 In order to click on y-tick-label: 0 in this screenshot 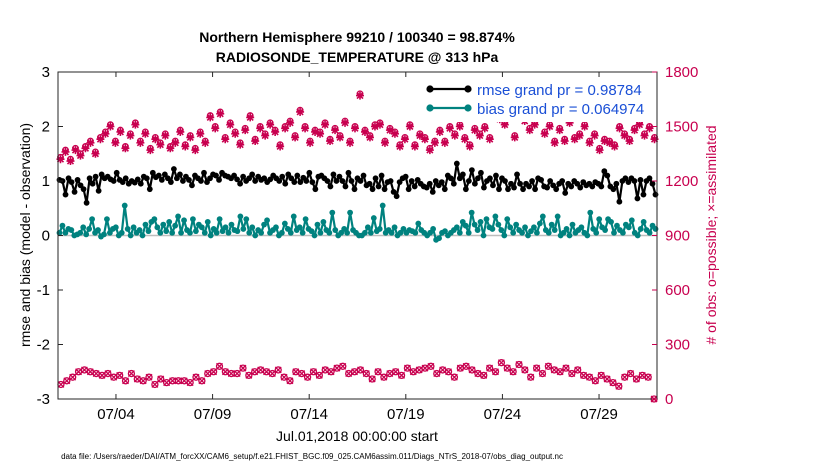, I will do `click(46, 236)`.